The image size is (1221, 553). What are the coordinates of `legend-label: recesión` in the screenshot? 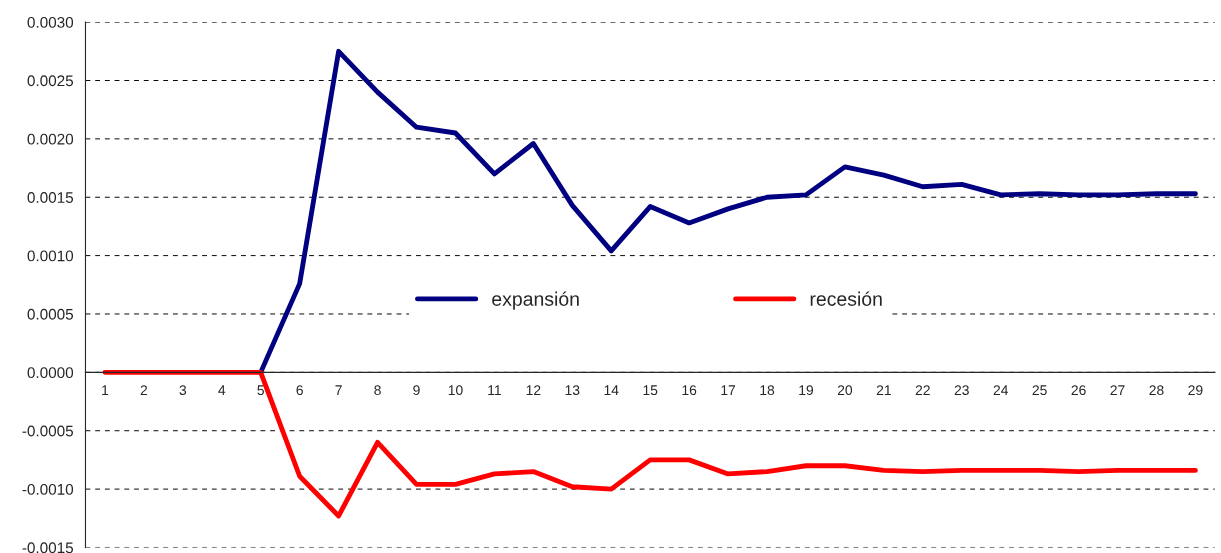 It's located at (846, 298).